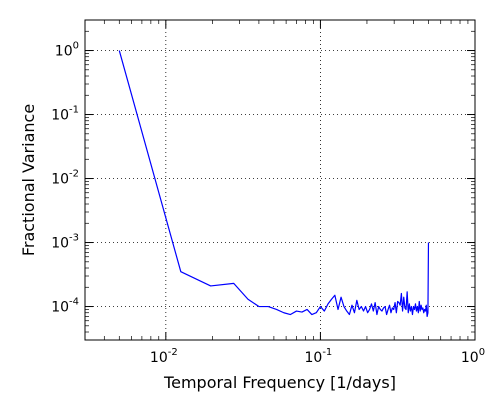 This screenshot has width=500, height=400. Describe the element at coordinates (319, 356) in the screenshot. I see `x-tick-label: 10⁻¹` at that location.